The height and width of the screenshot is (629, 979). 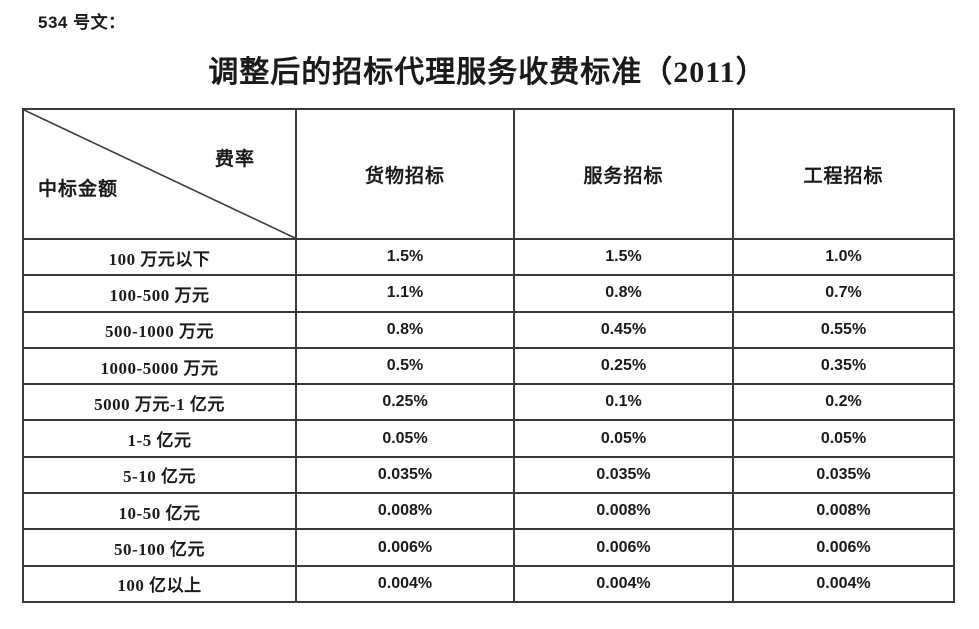 I want to click on table-row: 100-500 万元 1.1% 0.8% 0.7%, so click(x=488, y=293).